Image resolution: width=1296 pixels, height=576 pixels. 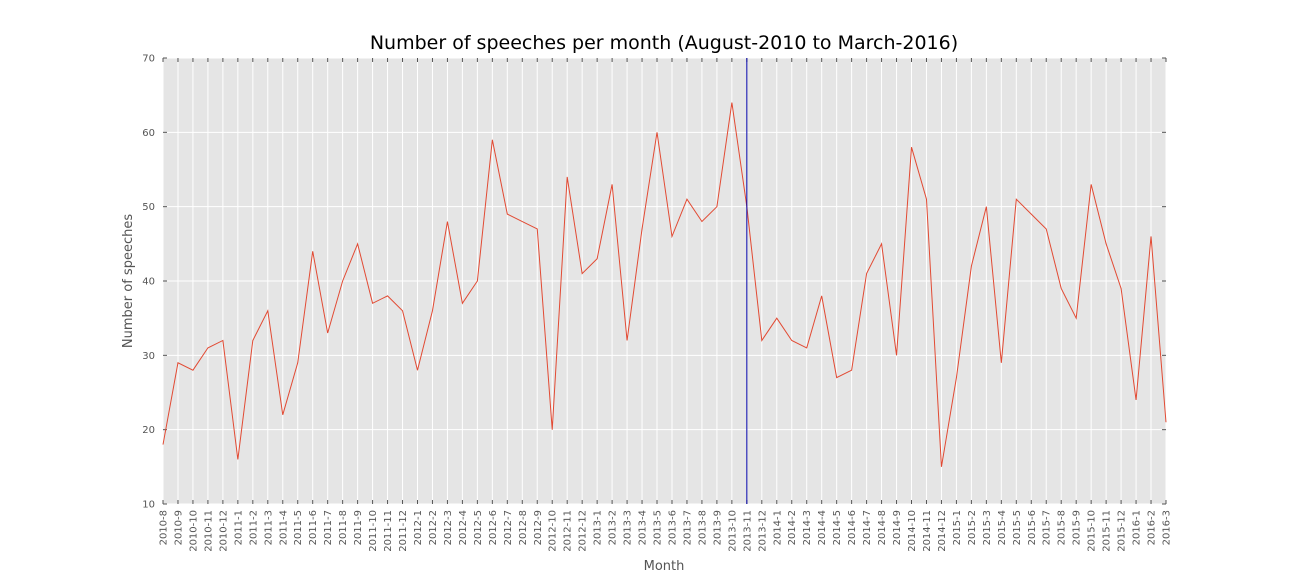 I want to click on x-tick-label: 2015-5, so click(x=1017, y=527).